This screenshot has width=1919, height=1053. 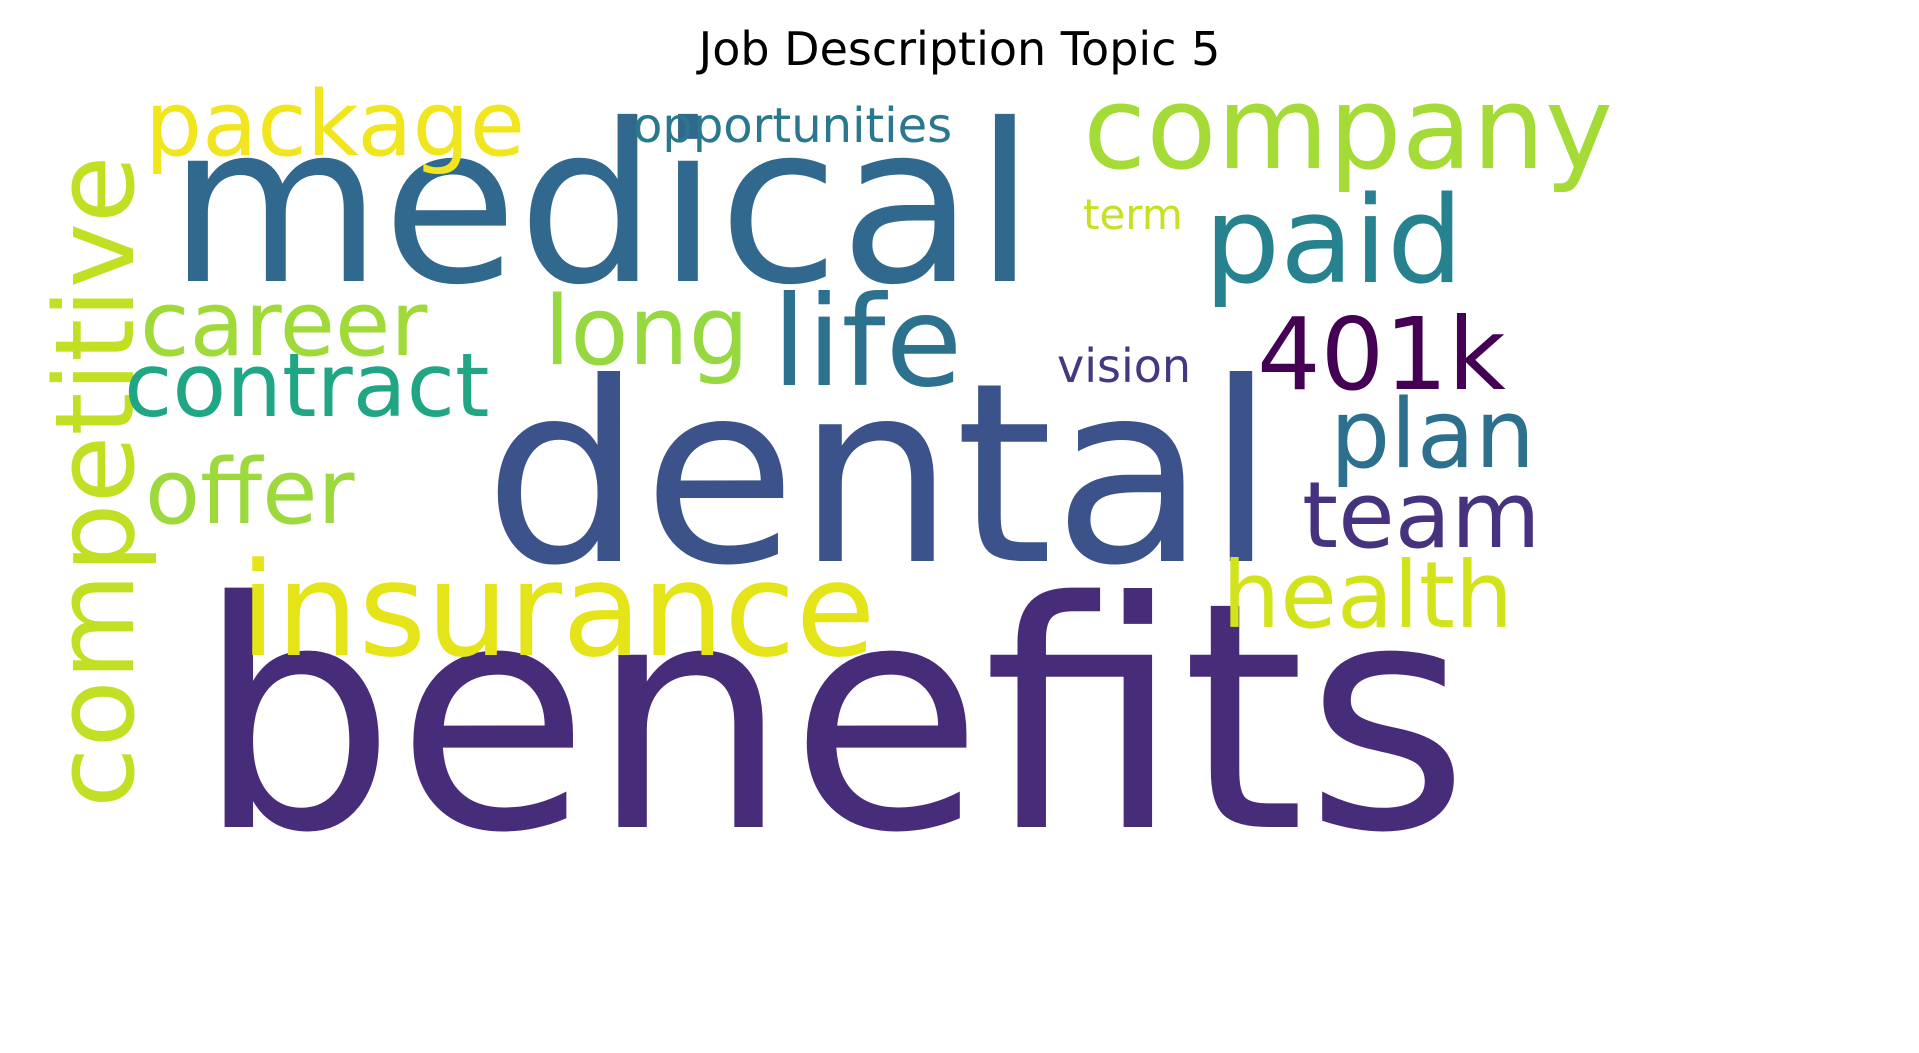 I want to click on word-package: package, so click(x=335, y=124).